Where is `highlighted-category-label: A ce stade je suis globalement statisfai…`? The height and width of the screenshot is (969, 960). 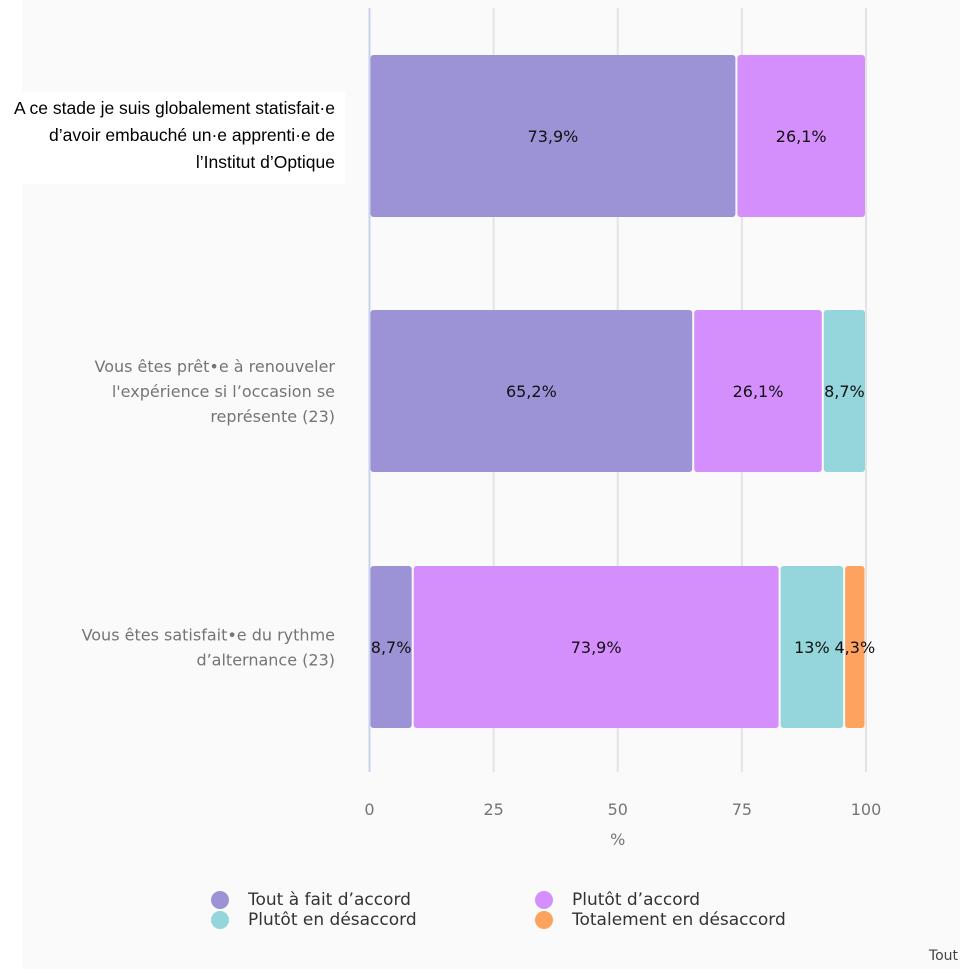
highlighted-category-label: A ce stade je suis globalement statisfai… is located at coordinates (176, 138).